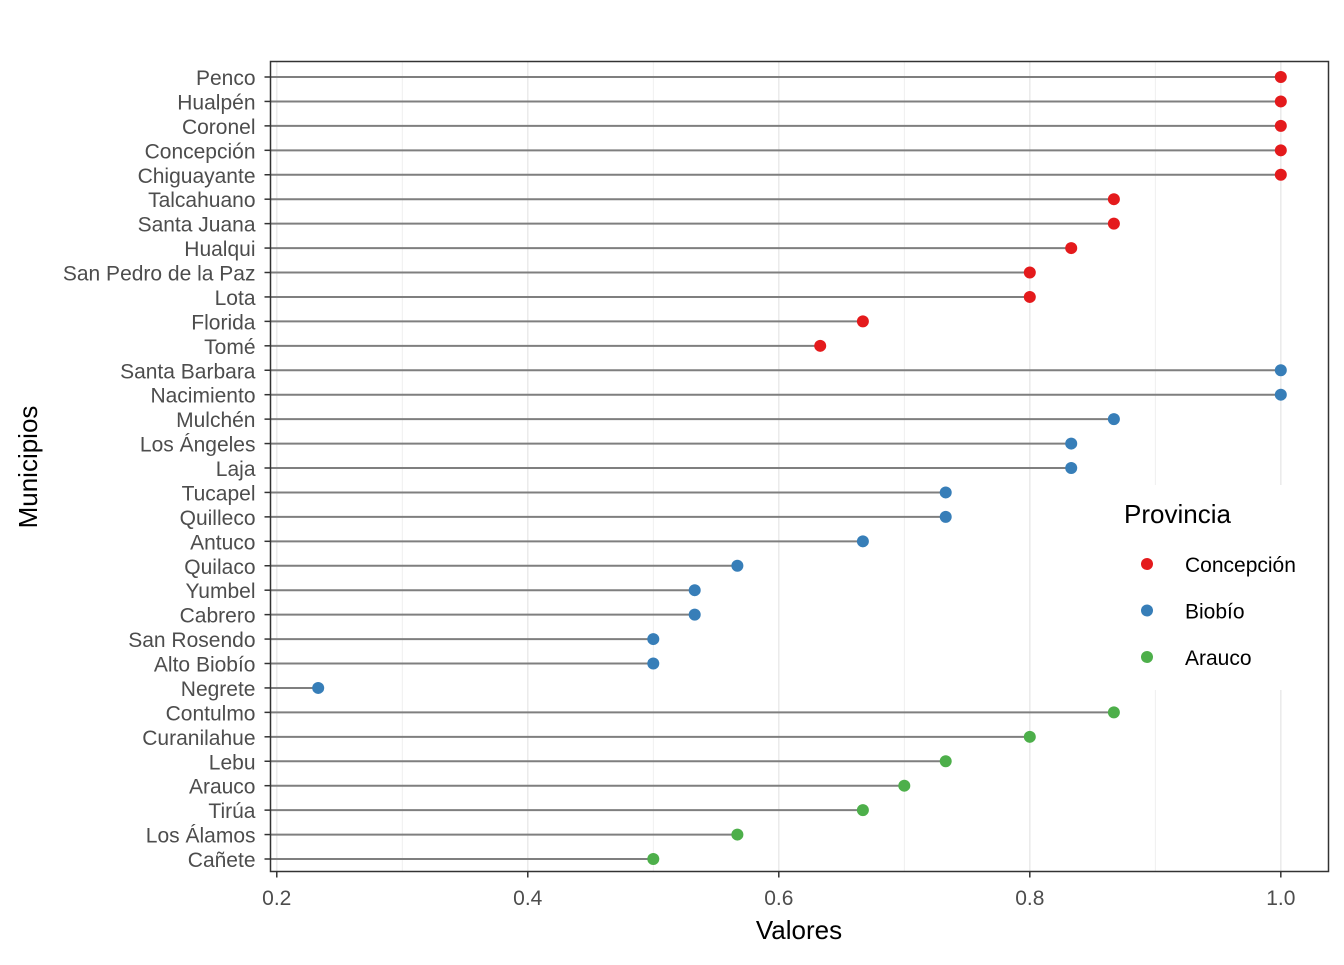 This screenshot has width=1344, height=965. Describe the element at coordinates (222, 860) in the screenshot. I see `y-tick-label: Cañete` at that location.